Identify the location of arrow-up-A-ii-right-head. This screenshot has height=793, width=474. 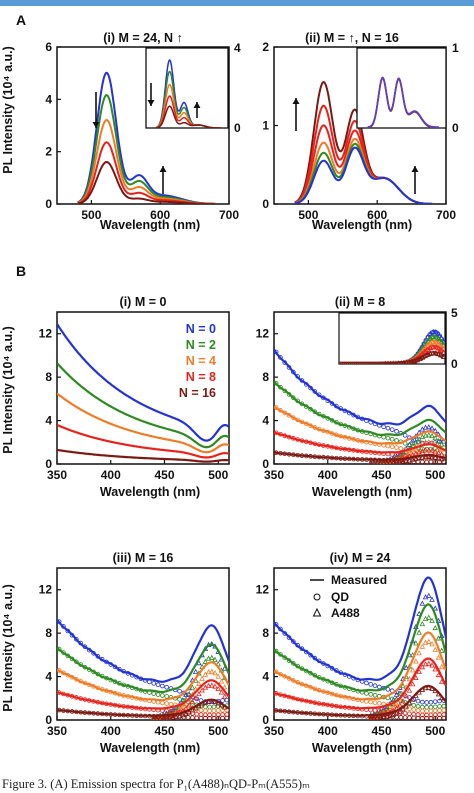
(415, 169).